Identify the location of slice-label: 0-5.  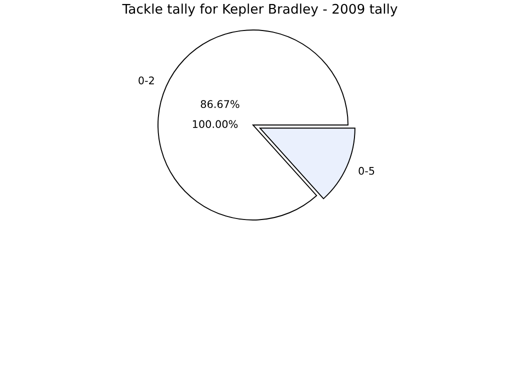
(366, 170).